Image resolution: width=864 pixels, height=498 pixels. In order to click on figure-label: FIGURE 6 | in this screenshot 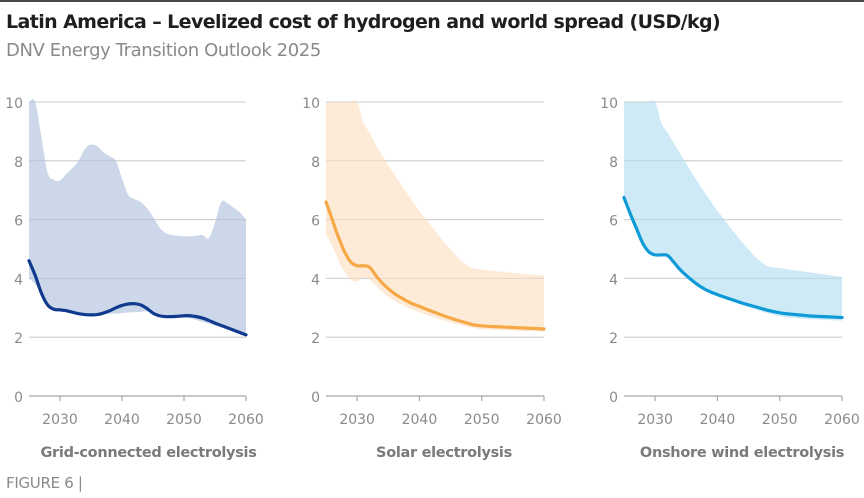, I will do `click(44, 483)`.